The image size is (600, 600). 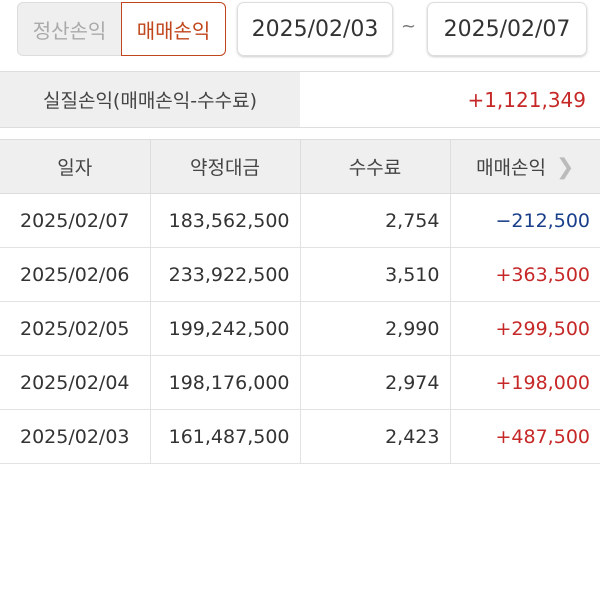 What do you see at coordinates (75, 382) in the screenshot?
I see `cell-date: 2025/02/04` at bounding box center [75, 382].